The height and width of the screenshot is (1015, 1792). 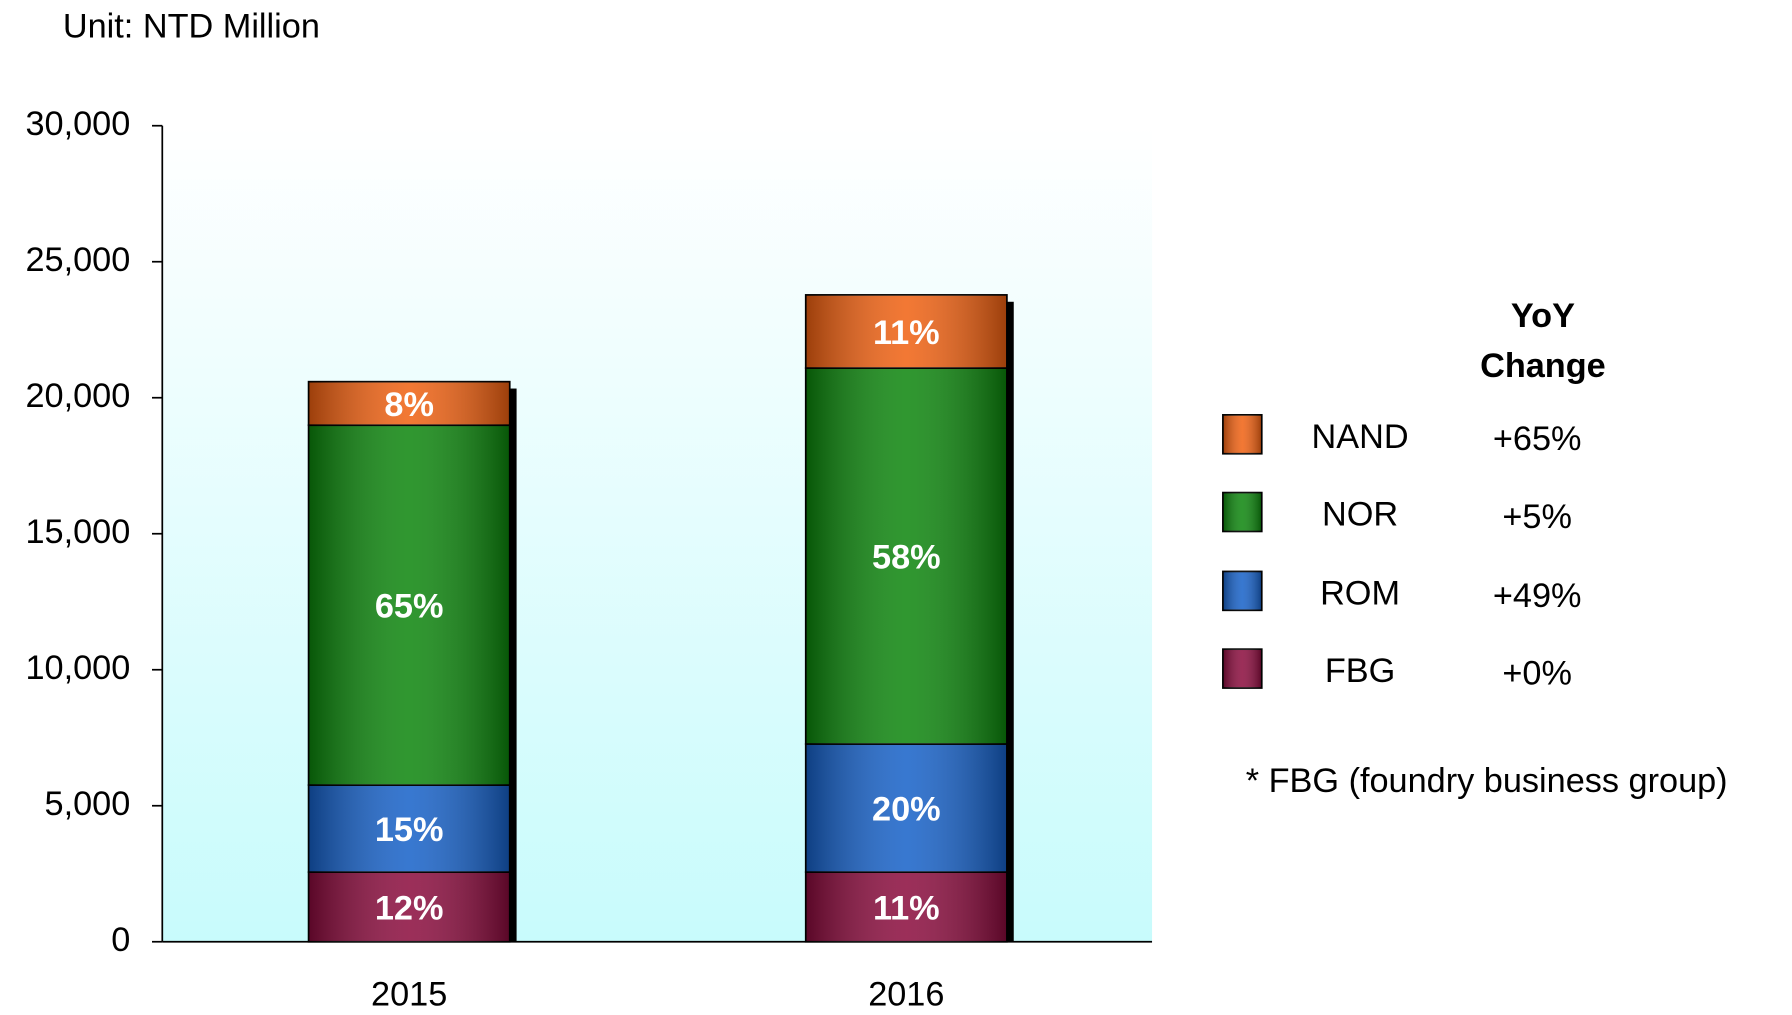 What do you see at coordinates (409, 995) in the screenshot?
I see `x-tick-label: 2015` at bounding box center [409, 995].